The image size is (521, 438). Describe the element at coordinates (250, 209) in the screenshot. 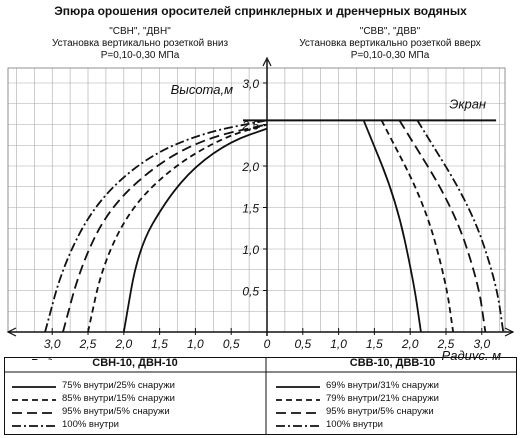

I see `y-tick-label: 1,5` at that location.